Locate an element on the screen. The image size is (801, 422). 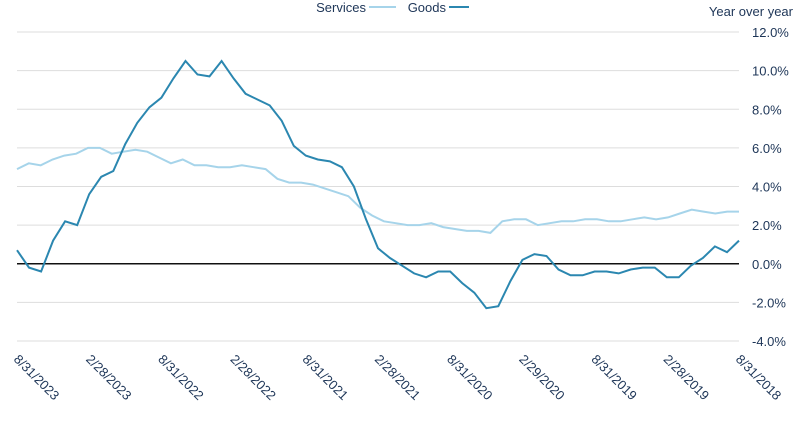
x-tick-label: 8/31/2018 is located at coordinates (759, 378).